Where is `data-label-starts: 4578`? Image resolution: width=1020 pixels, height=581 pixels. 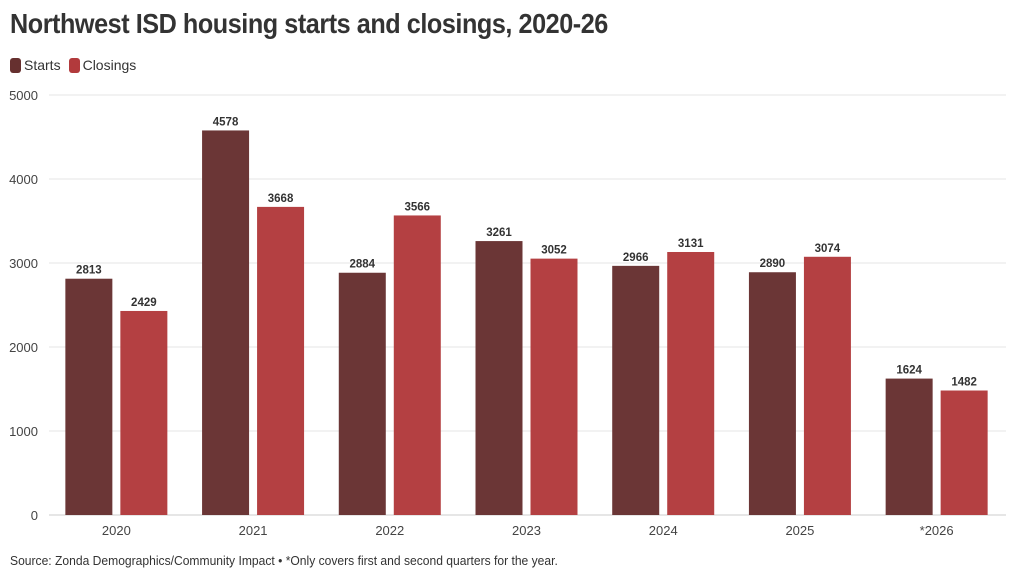
data-label-starts: 4578 is located at coordinates (226, 122).